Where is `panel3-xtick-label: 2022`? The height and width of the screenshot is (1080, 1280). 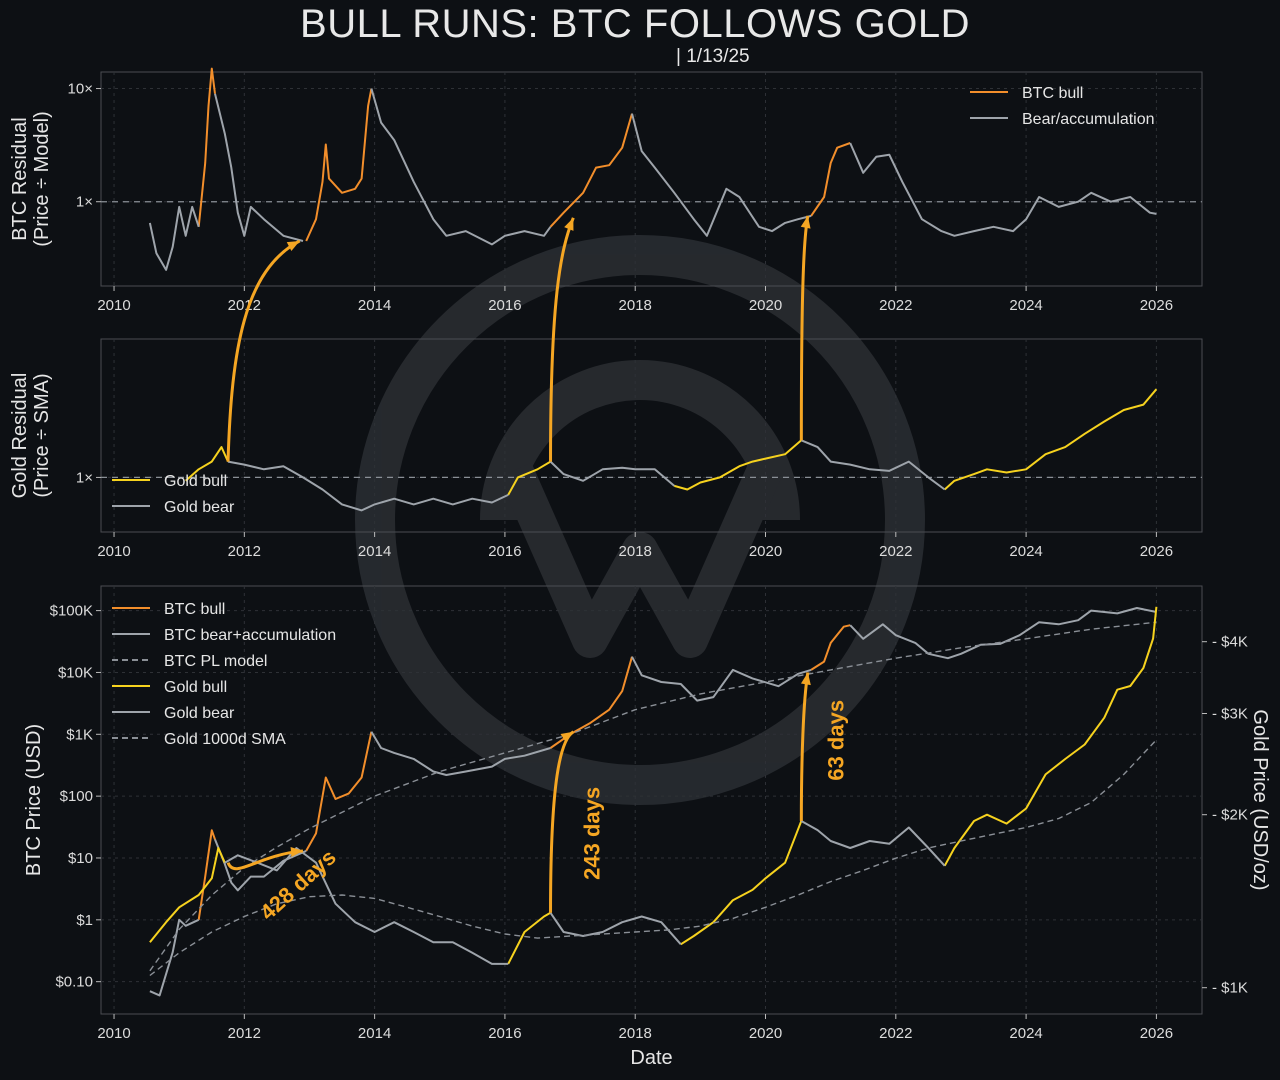 panel3-xtick-label: 2022 is located at coordinates (895, 1033).